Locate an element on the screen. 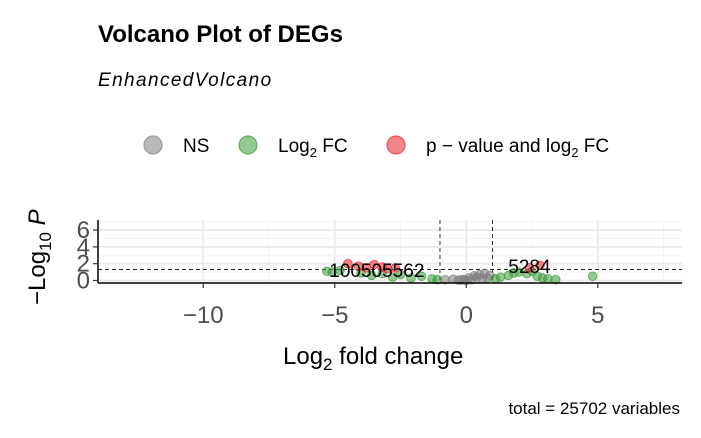 The height and width of the screenshot is (438, 701). point-label: 100505562 is located at coordinates (376, 271).